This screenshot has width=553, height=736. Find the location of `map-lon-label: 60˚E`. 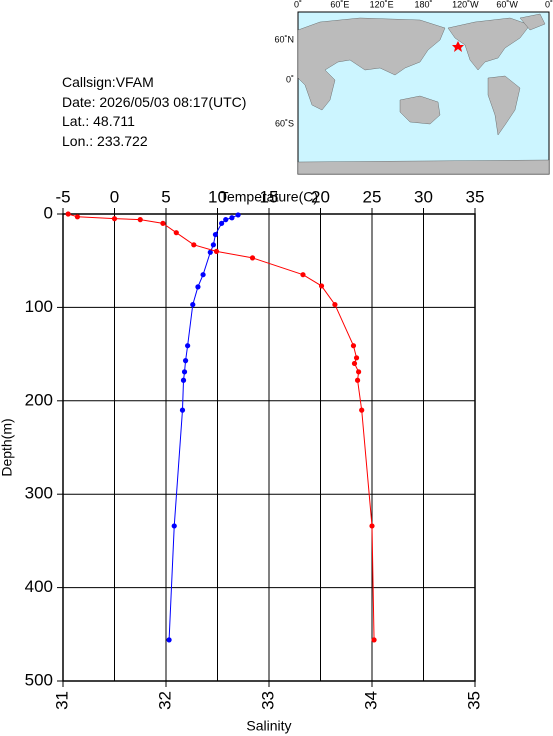

map-lon-label: 60˚E is located at coordinates (339, 4).